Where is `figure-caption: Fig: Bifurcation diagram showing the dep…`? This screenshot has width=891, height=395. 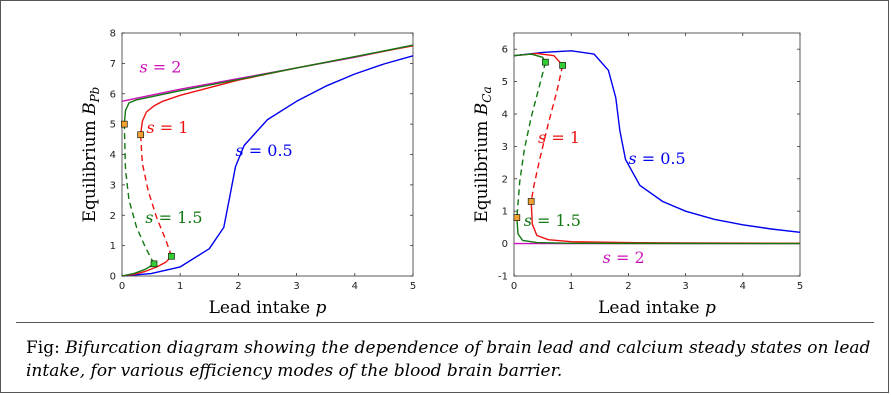 figure-caption: Fig: Bifurcation diagram showing the dep… is located at coordinates (452, 360).